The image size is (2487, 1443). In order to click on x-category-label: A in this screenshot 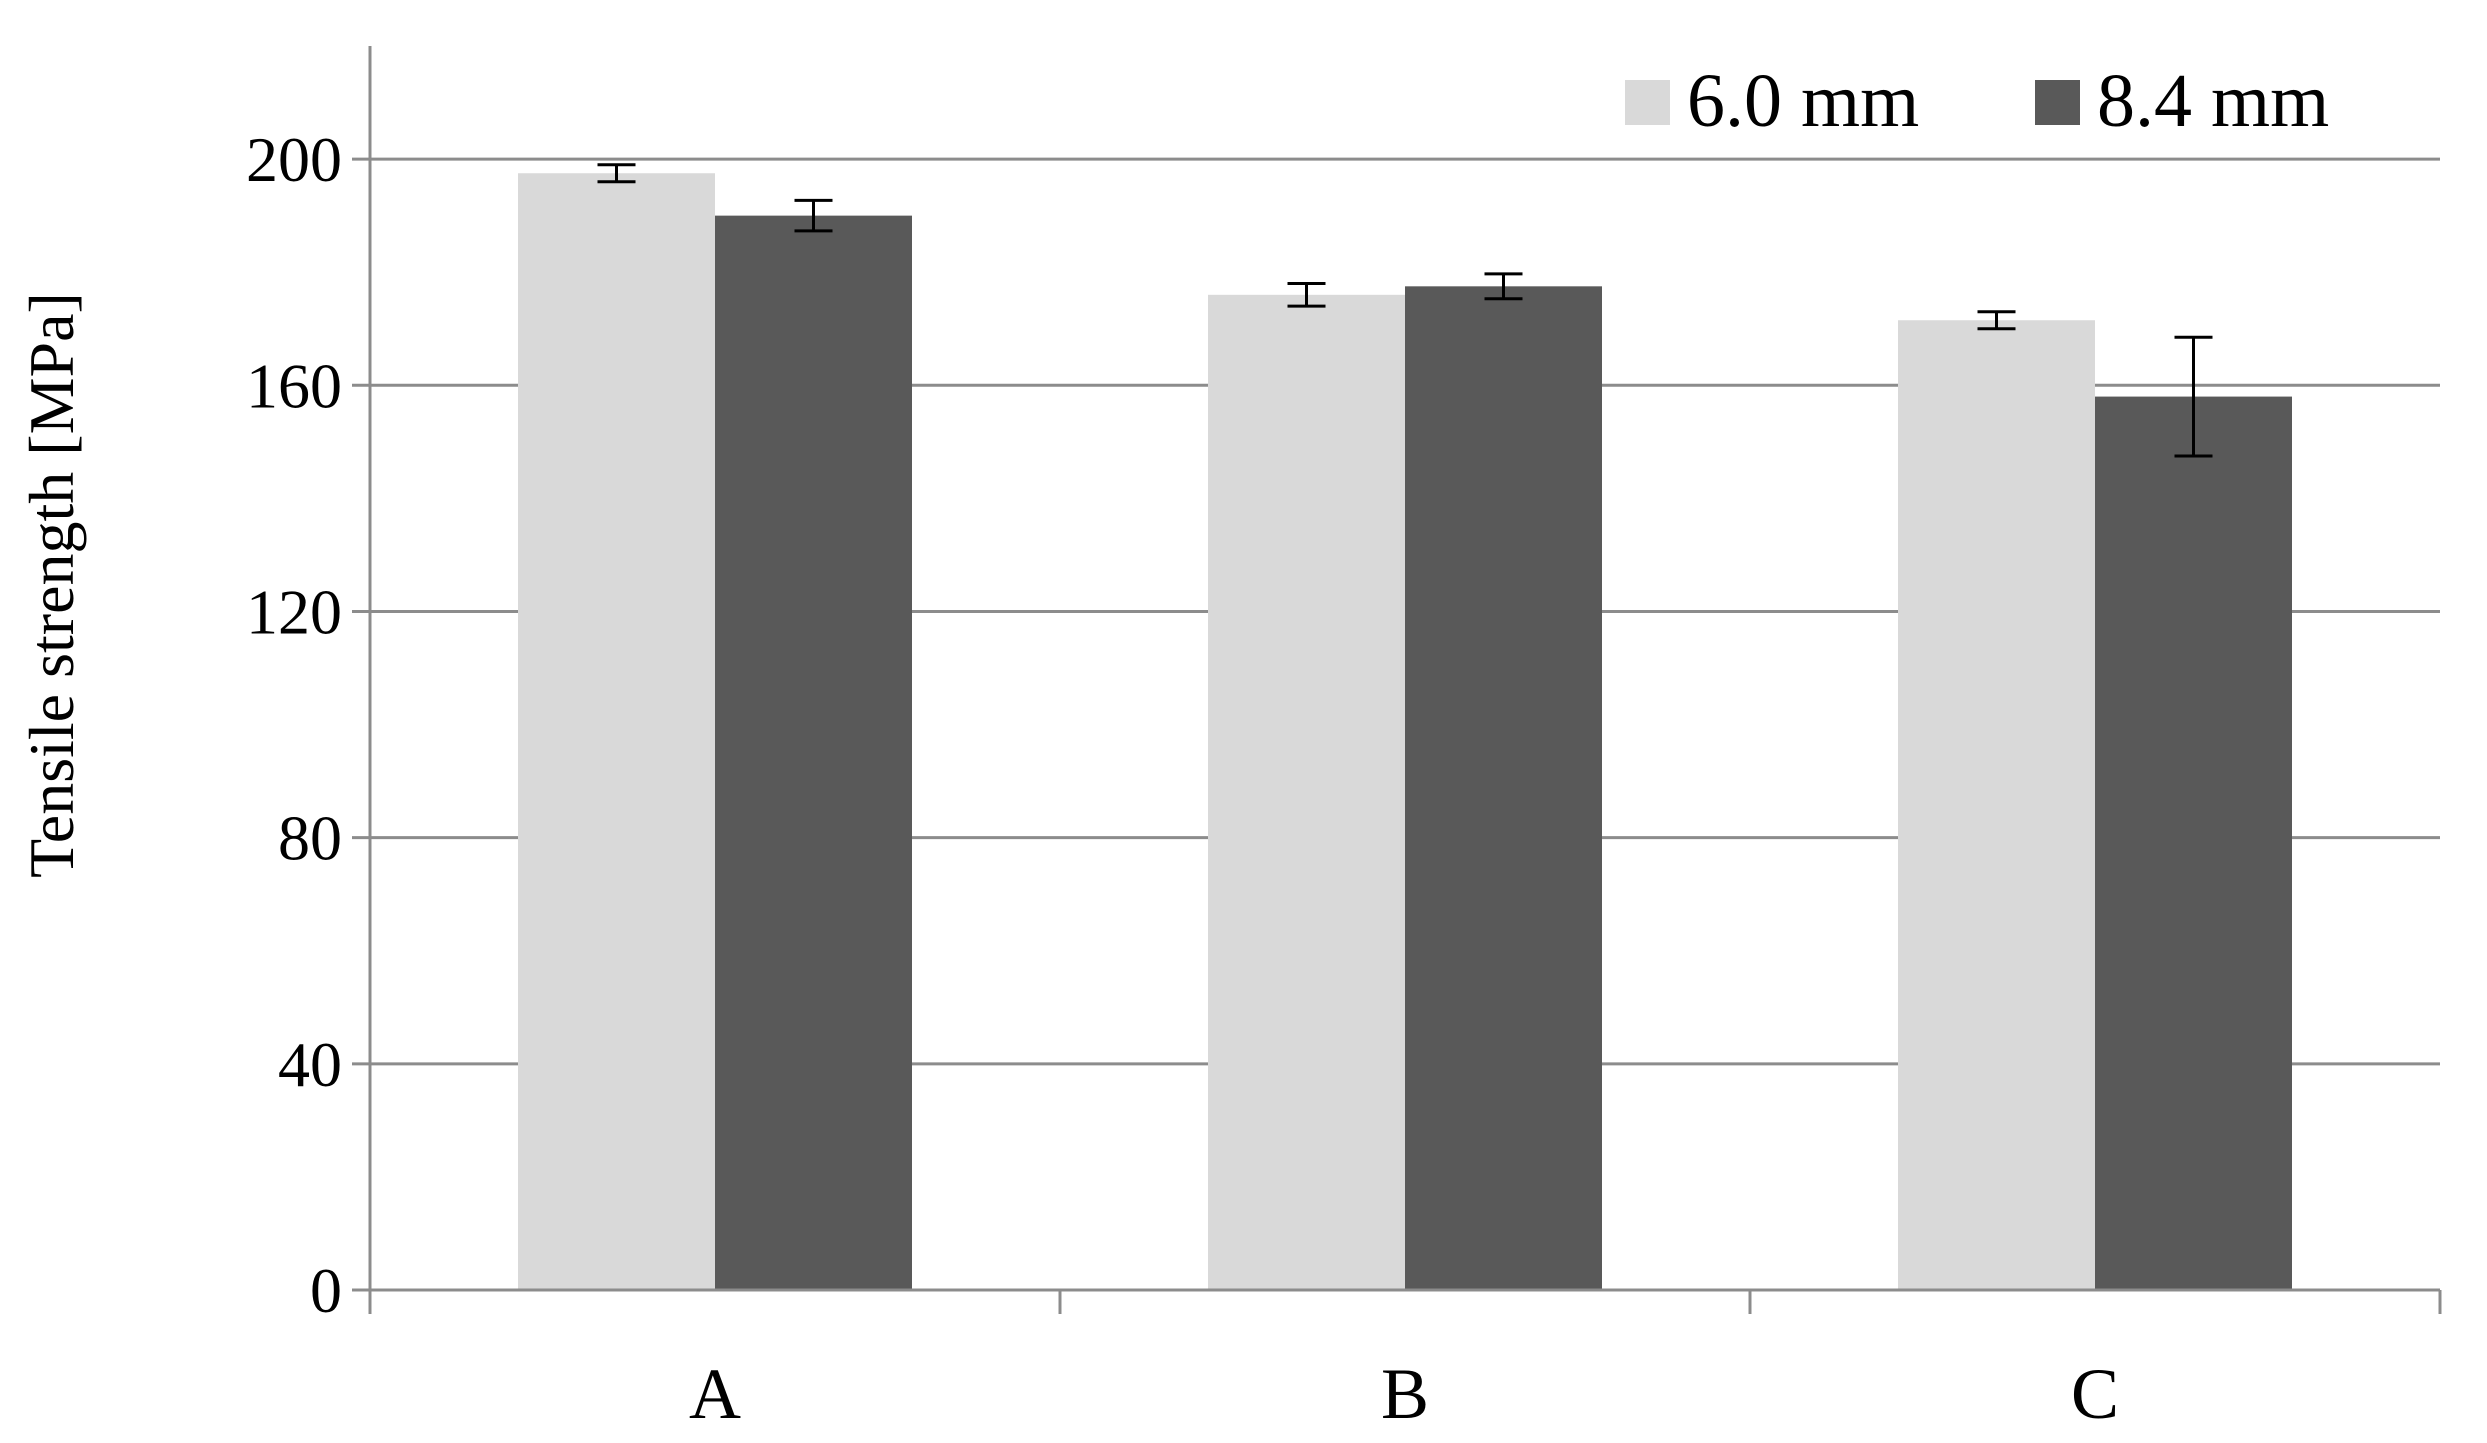, I will do `click(715, 1394)`.